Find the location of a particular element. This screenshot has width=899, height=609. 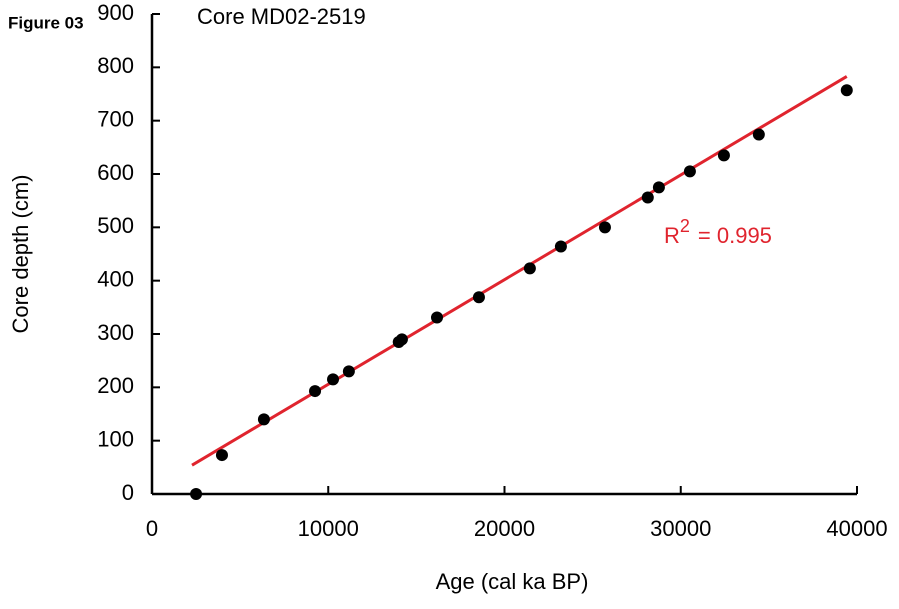

x-tick-label: 0 is located at coordinates (152, 528).